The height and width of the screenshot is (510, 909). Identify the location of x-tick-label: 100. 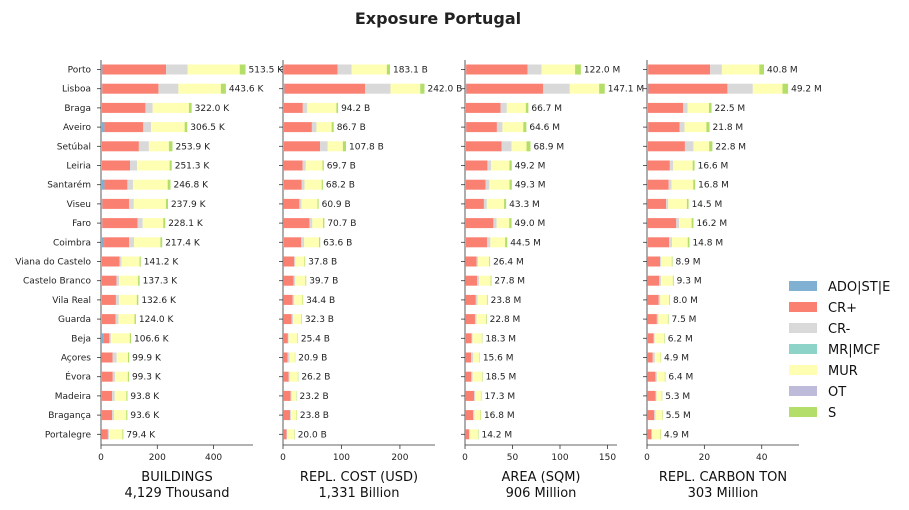
(341, 458).